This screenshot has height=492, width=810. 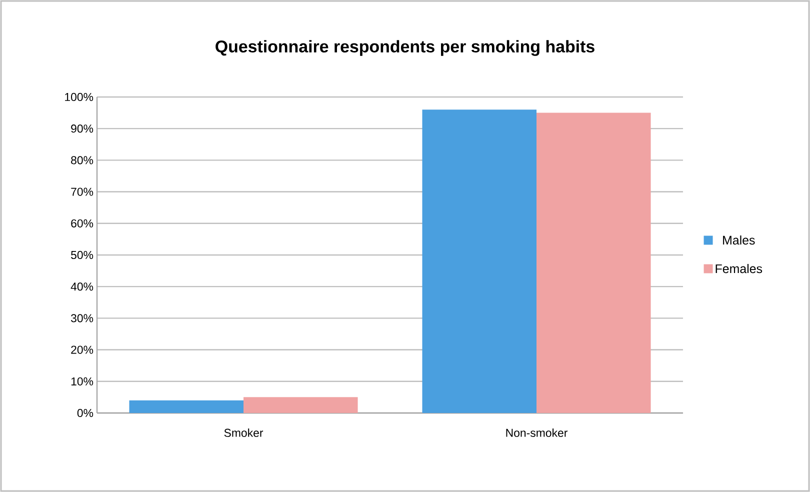 What do you see at coordinates (82, 255) in the screenshot?
I see `y-tick-label: 50%` at bounding box center [82, 255].